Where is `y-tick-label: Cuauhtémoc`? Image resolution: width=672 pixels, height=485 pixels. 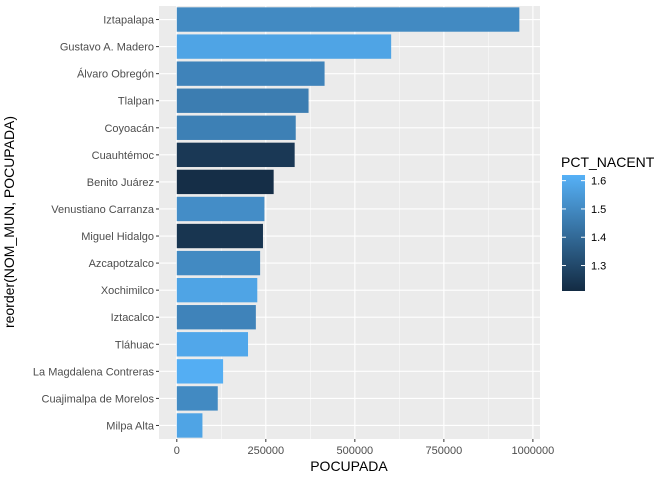
y-tick-label: Cuauhtémoc is located at coordinates (123, 156).